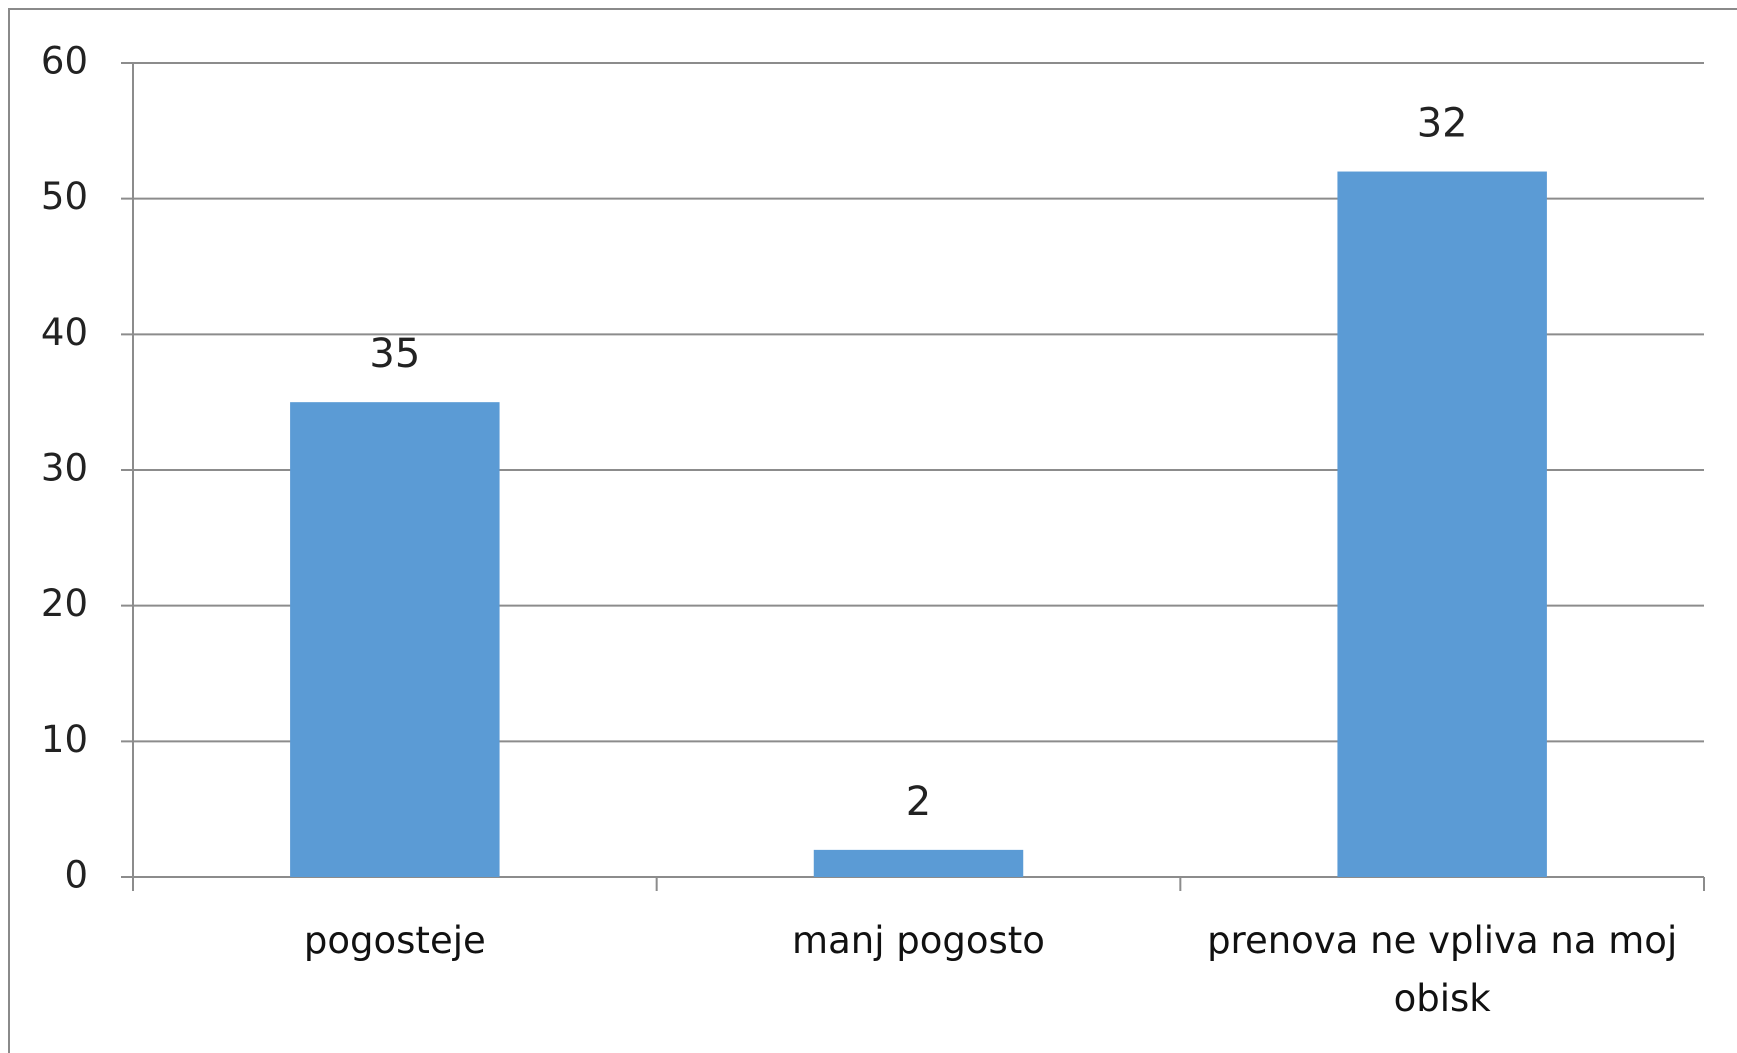 The image size is (1737, 1053). I want to click on x-tick-label: manj pogosto, so click(918, 940).